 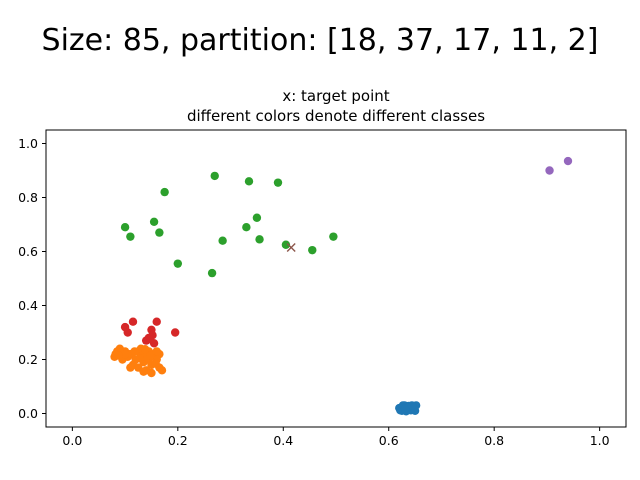 I want to click on x-tick-label: 1.0, so click(x=600, y=440).